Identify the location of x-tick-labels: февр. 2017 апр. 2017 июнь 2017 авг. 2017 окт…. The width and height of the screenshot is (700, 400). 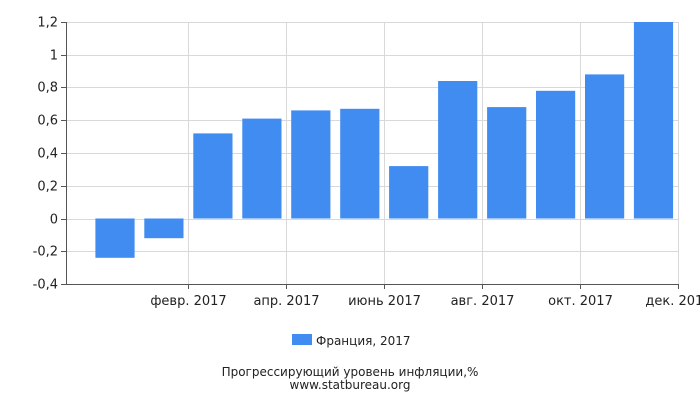
(425, 301).